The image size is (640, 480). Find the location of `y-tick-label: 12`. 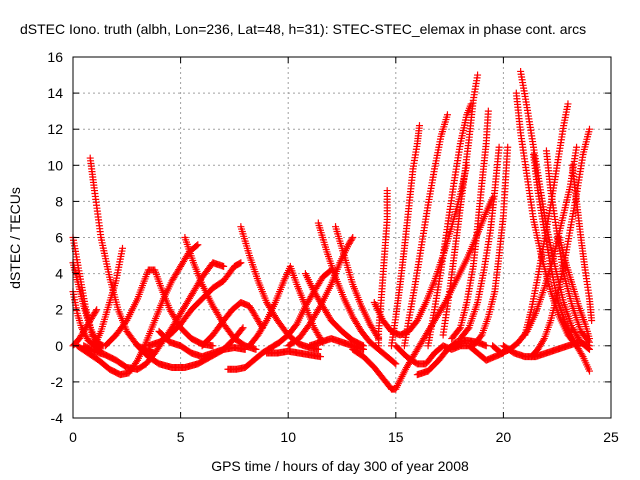

y-tick-label: 12 is located at coordinates (55, 129).